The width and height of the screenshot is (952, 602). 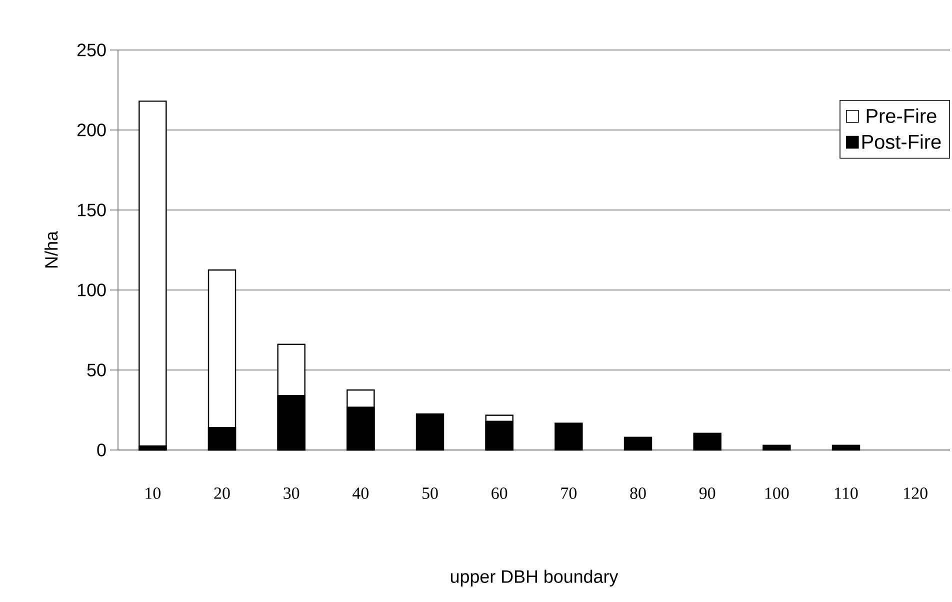 I want to click on x-tick-label: 110, so click(x=846, y=493).